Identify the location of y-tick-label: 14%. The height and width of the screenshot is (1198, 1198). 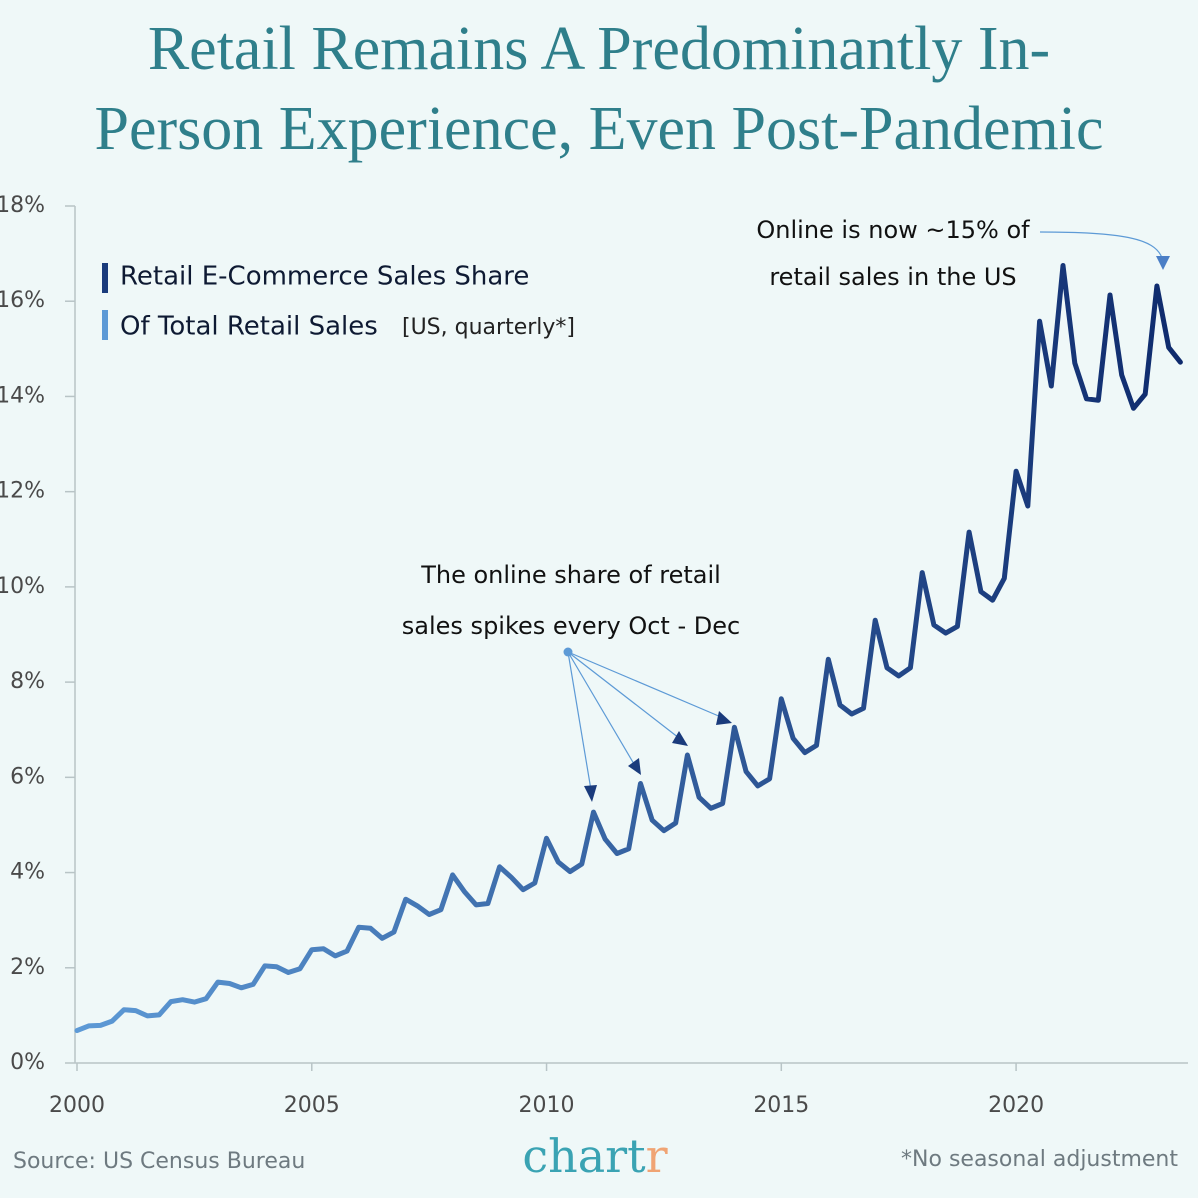
(22, 395).